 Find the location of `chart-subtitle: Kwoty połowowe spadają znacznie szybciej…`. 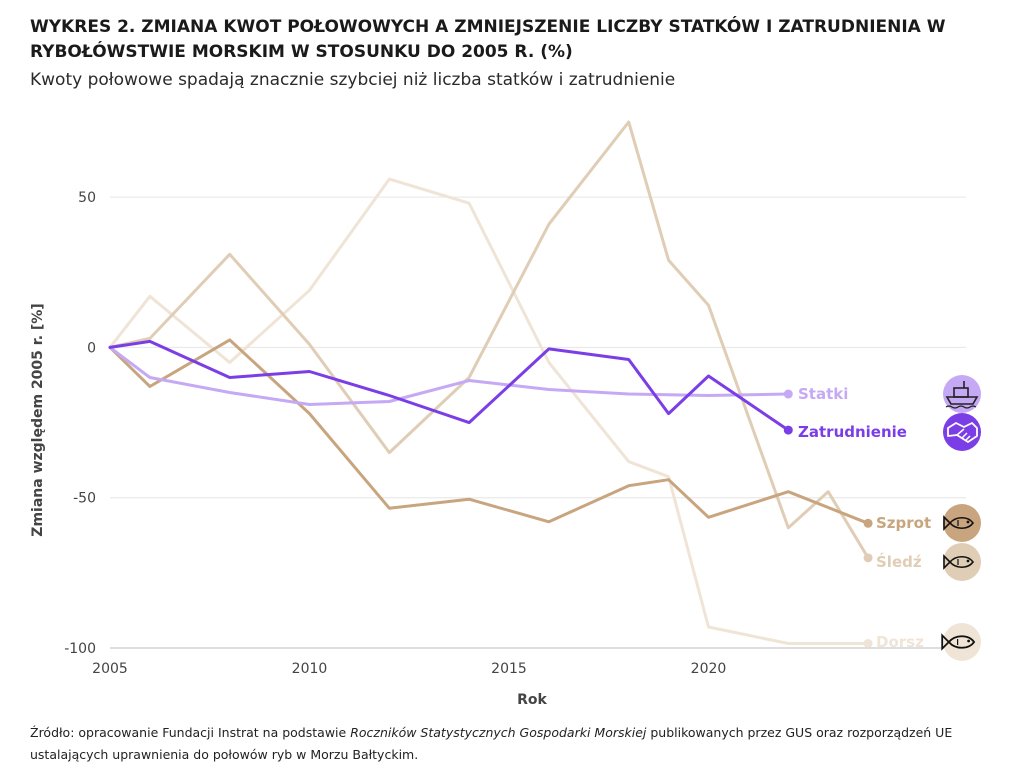

chart-subtitle: Kwoty połowowe spadają znacznie szybciej… is located at coordinates (353, 80).